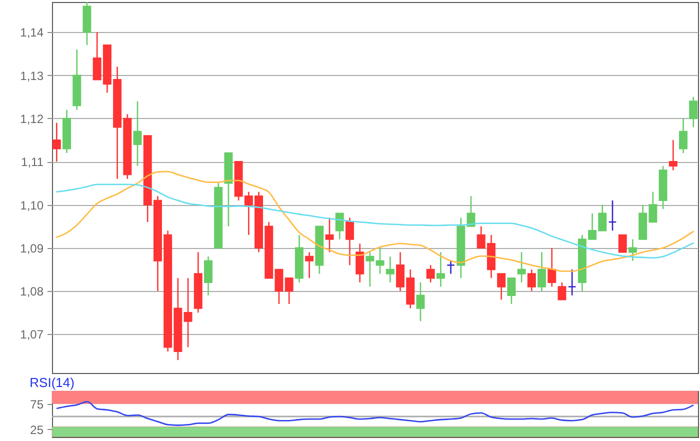 The image size is (700, 441). I want to click on y-tick-label: 1,13, so click(32, 75).